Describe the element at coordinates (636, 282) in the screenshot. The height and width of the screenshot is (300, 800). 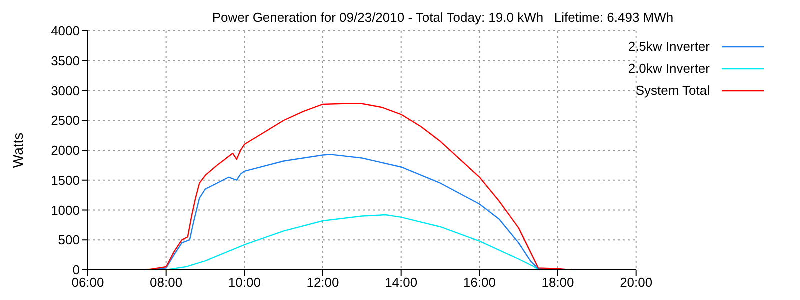
I see `x-tick-label: 20:00` at that location.